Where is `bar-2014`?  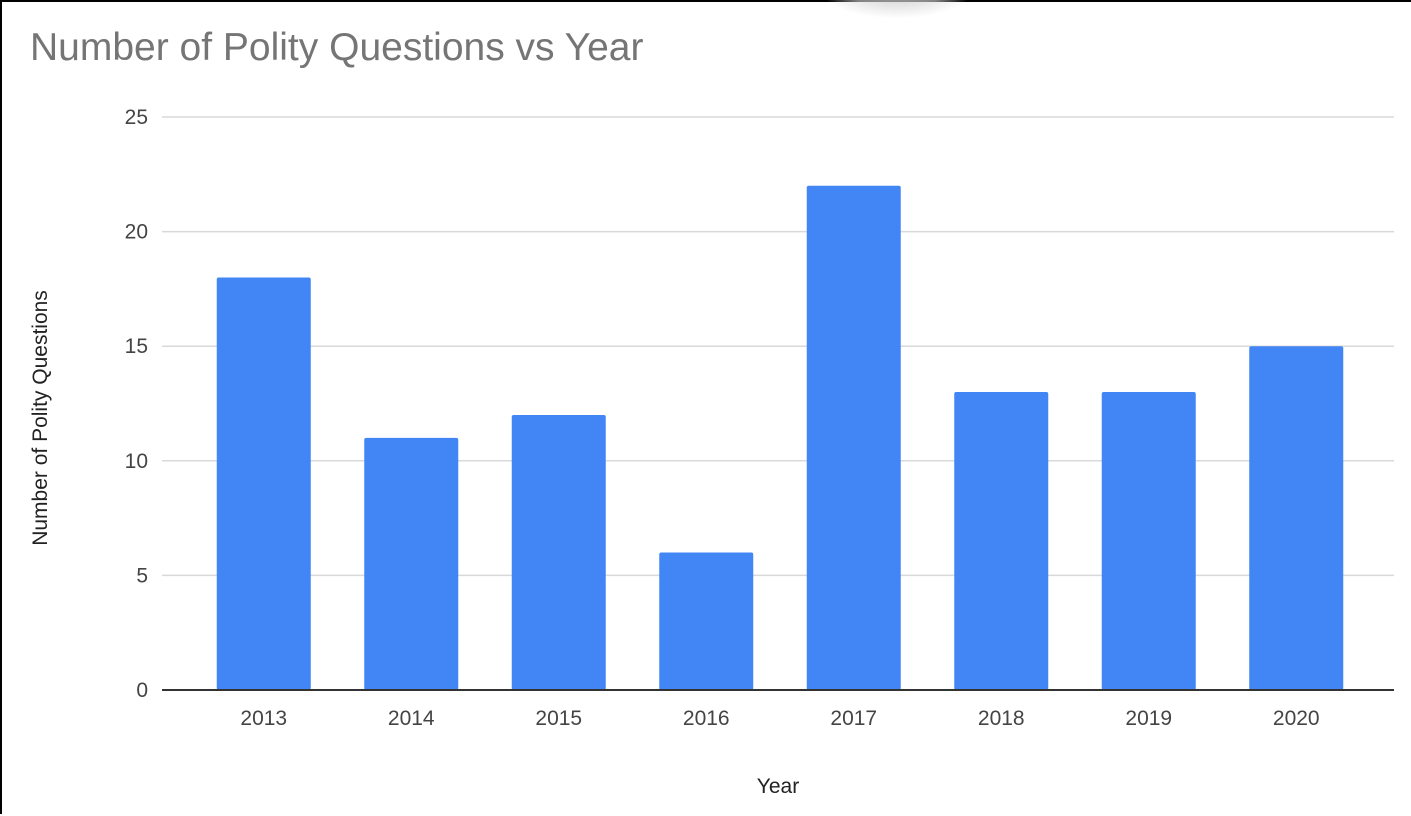 bar-2014 is located at coordinates (411, 563).